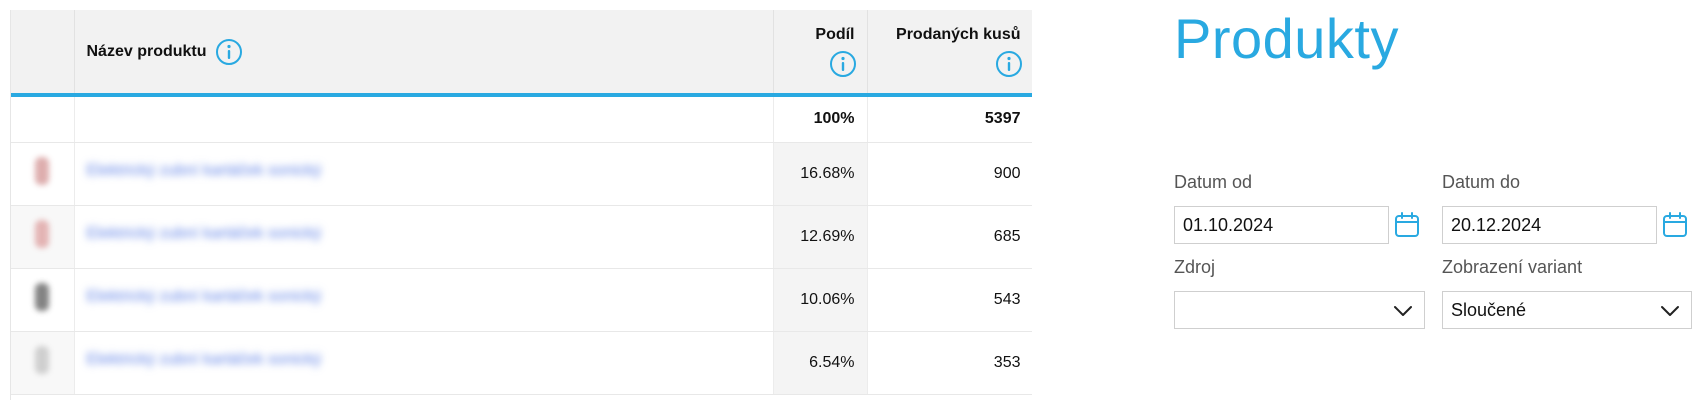 The height and width of the screenshot is (400, 1700). I want to click on date-to-label: Datum do, so click(1481, 182).